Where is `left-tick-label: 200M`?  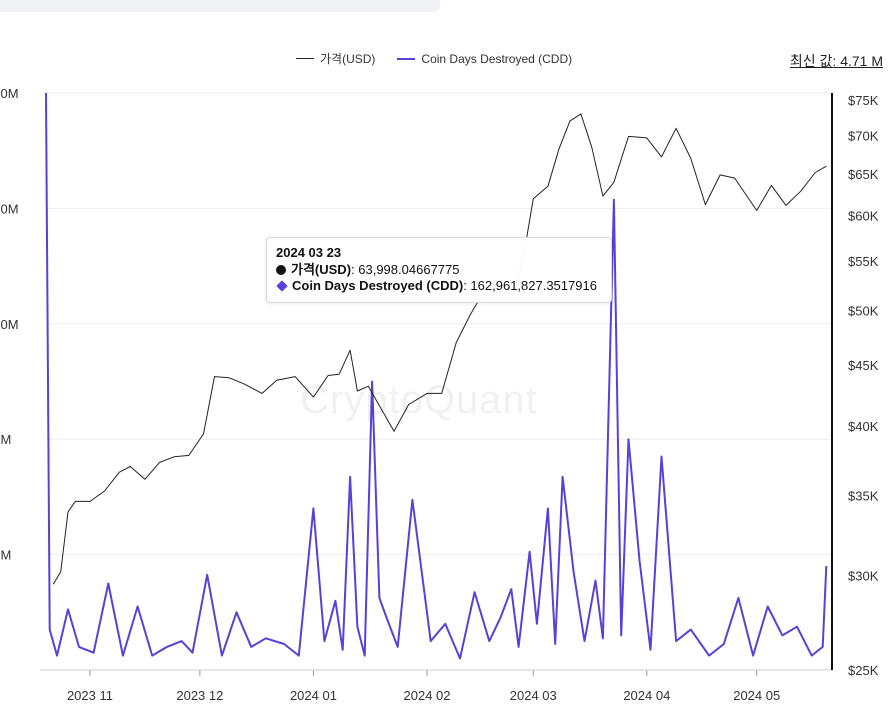 left-tick-label: 200M is located at coordinates (9, 93).